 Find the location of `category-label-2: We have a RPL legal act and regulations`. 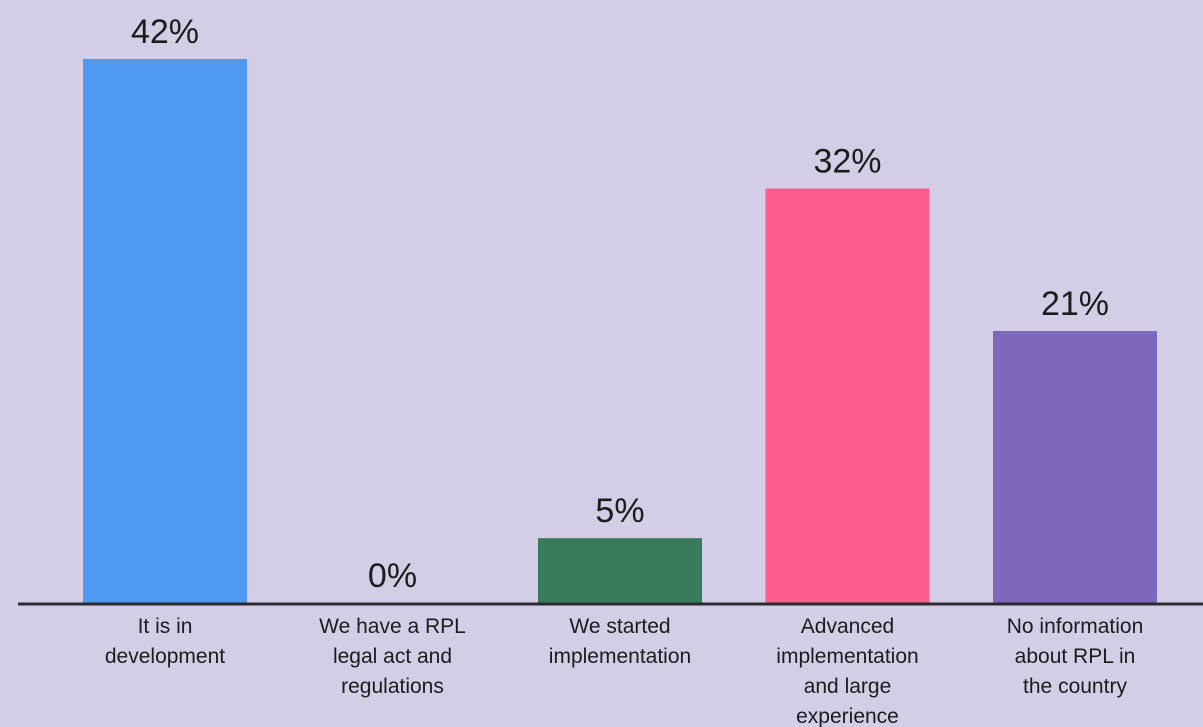

category-label-2: We have a RPL legal act and regulations is located at coordinates (392, 656).